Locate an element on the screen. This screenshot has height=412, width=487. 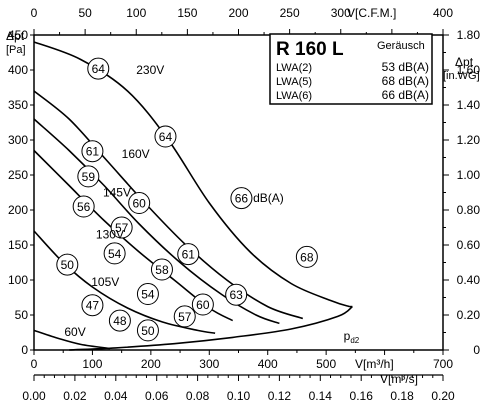
noise-marker-label: 63 is located at coordinates (236, 295).